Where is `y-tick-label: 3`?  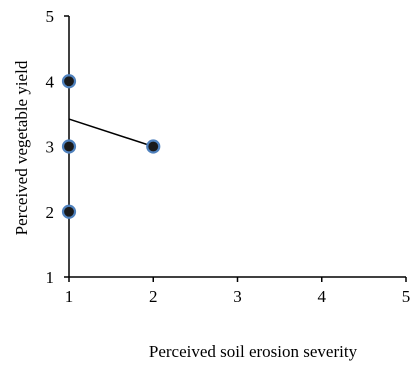 y-tick-label: 3 is located at coordinates (50, 147).